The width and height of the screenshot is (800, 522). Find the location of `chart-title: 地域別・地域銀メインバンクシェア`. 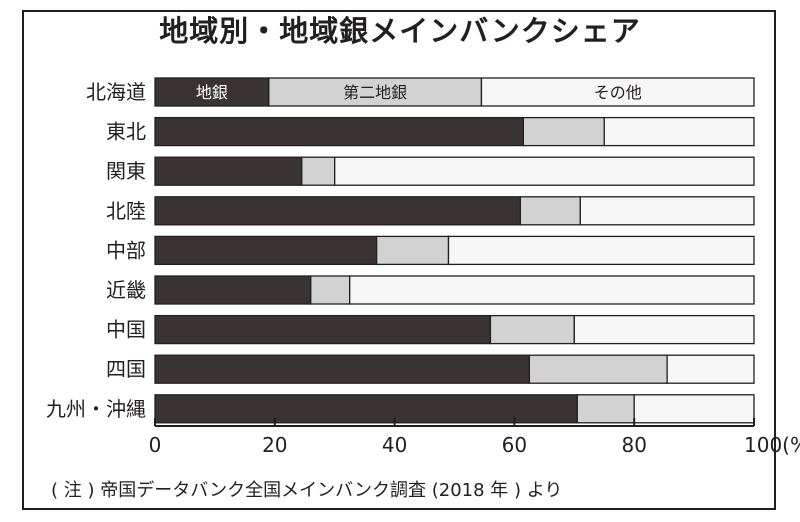

chart-title: 地域別・地域銀メインバンクシェア is located at coordinates (400, 31).